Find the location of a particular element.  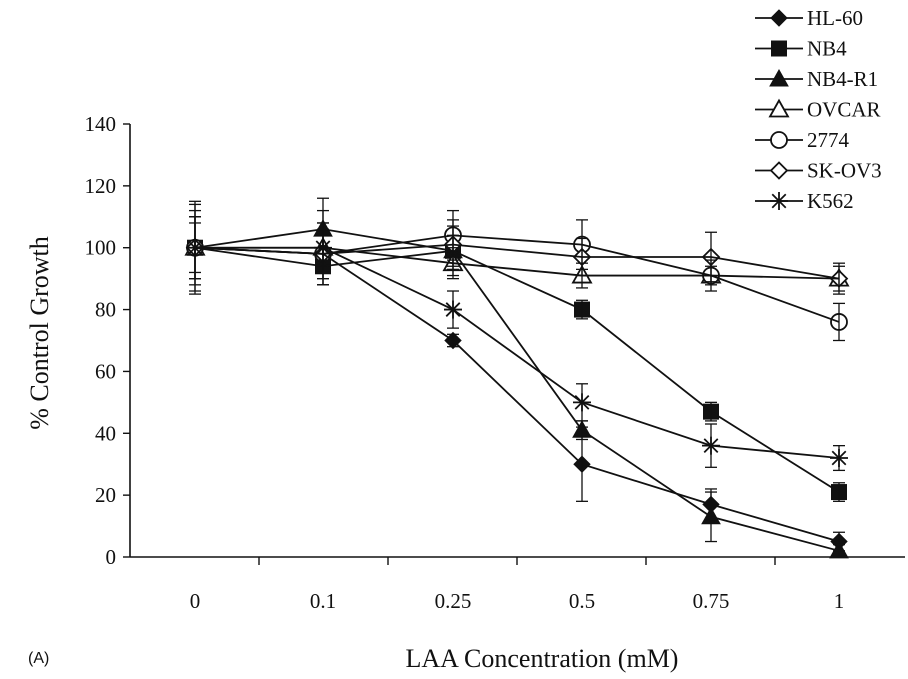

x-tick-label: 0.1 is located at coordinates (323, 601).